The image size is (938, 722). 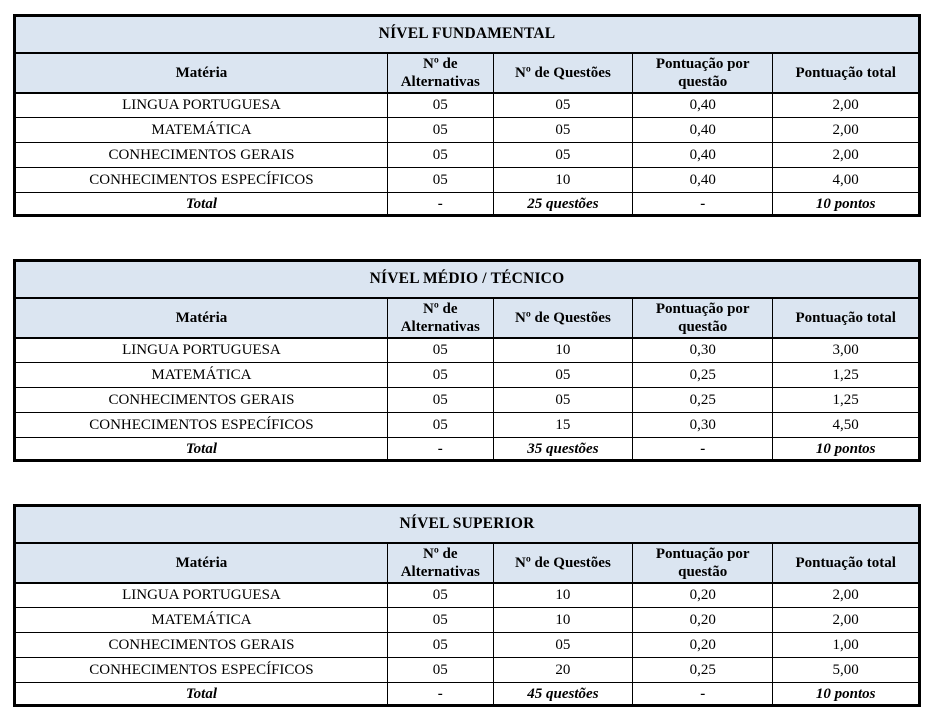 What do you see at coordinates (846, 425) in the screenshot?
I see `value-cell: 4,50` at bounding box center [846, 425].